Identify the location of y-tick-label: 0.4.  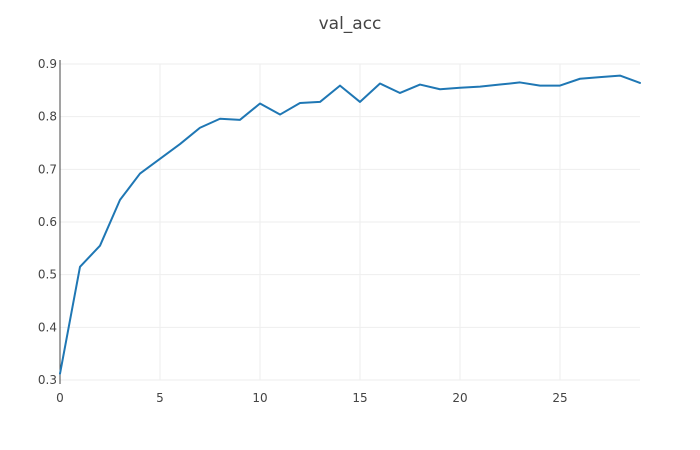
(47, 327).